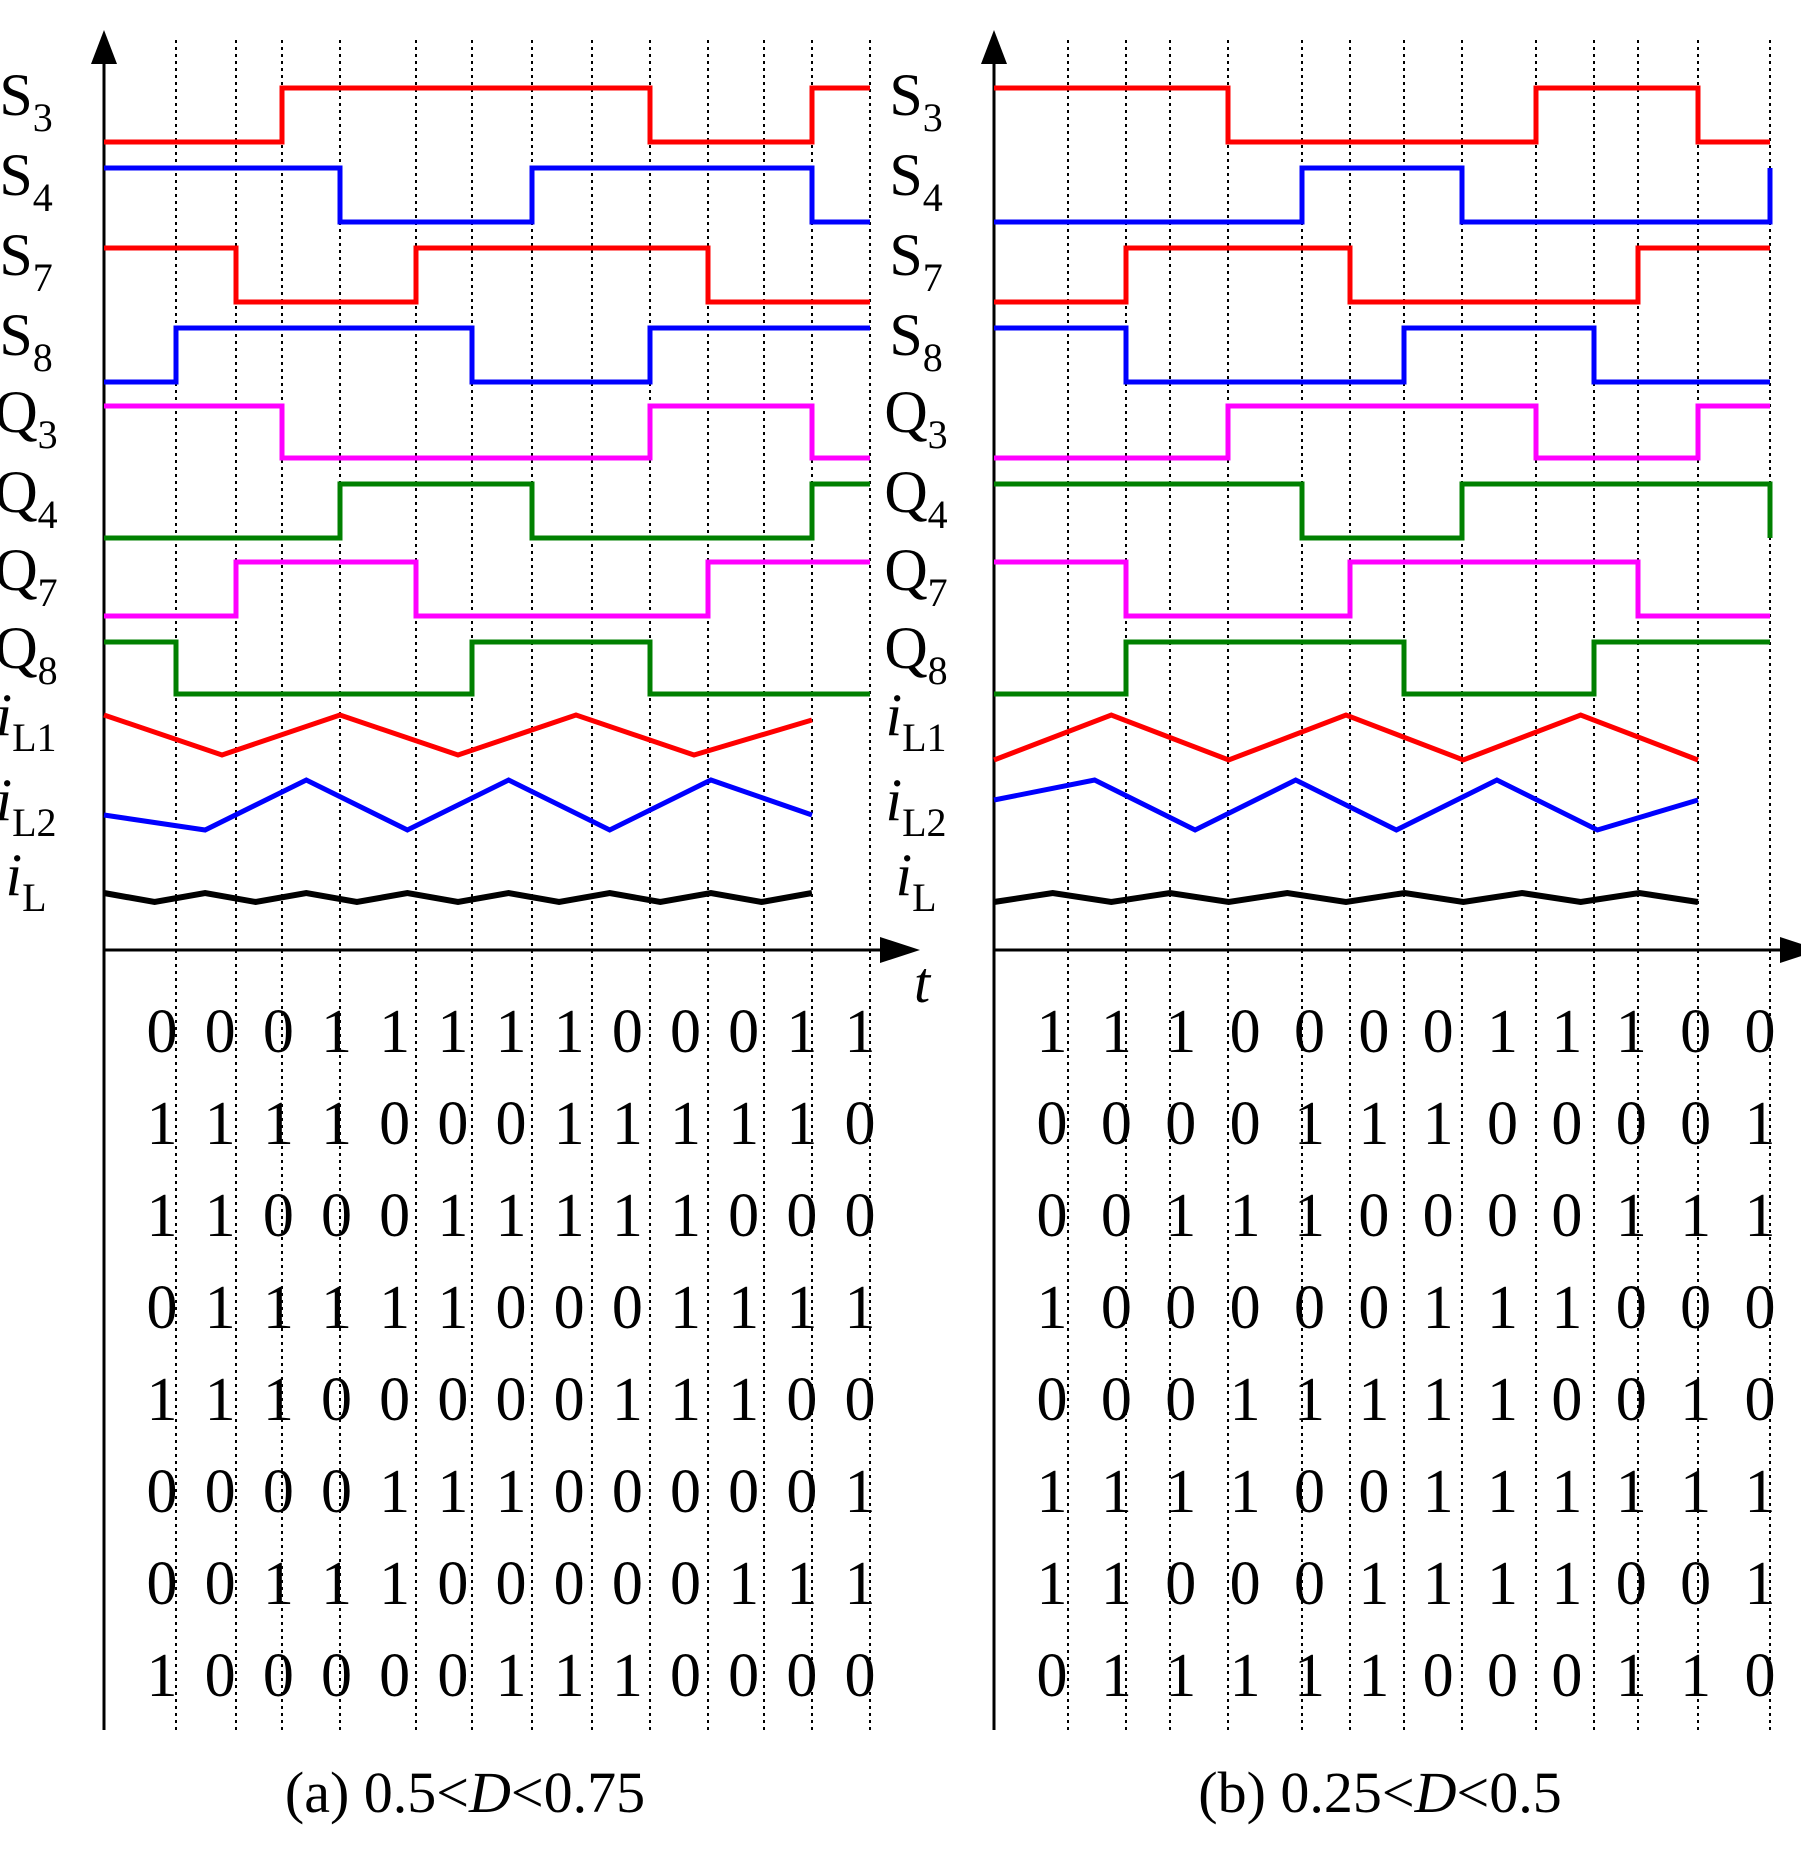 This screenshot has height=1851, width=1801. What do you see at coordinates (923, 982) in the screenshot?
I see `time-axis-label: t` at bounding box center [923, 982].